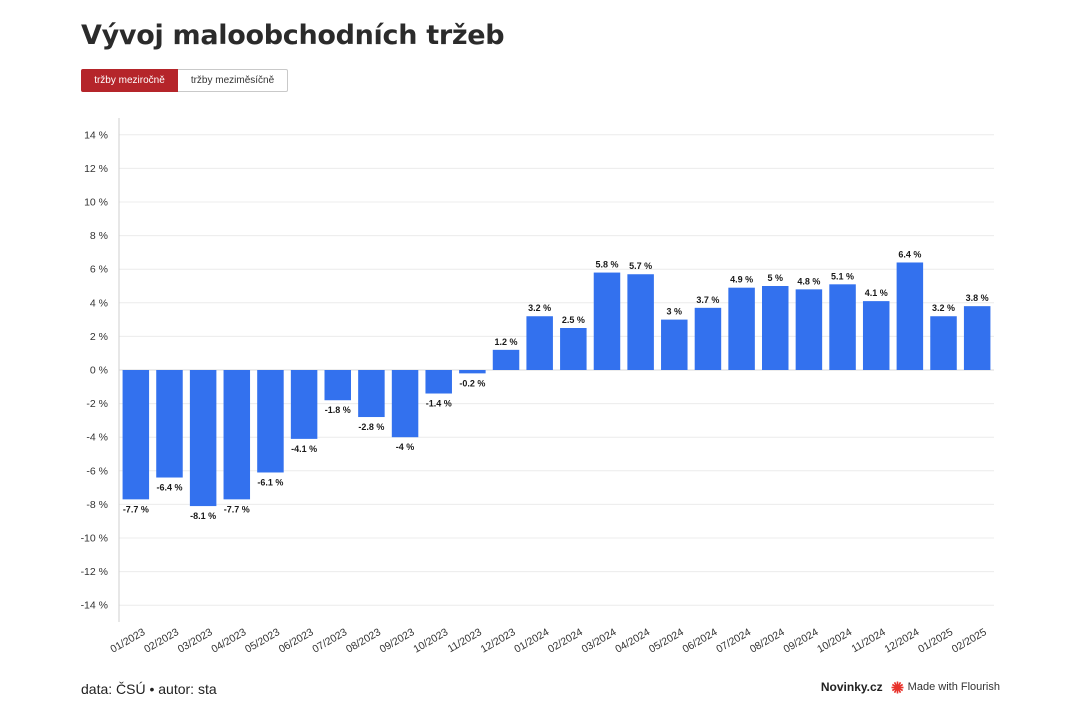  What do you see at coordinates (465, 640) in the screenshot?
I see `x-tick-label: 11/2023` at bounding box center [465, 640].